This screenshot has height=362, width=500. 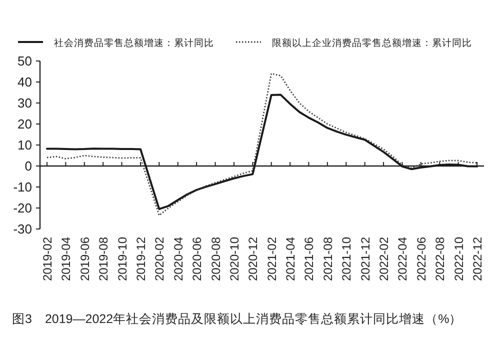 What do you see at coordinates (25, 124) in the screenshot?
I see `y-tick-label: 20` at bounding box center [25, 124].